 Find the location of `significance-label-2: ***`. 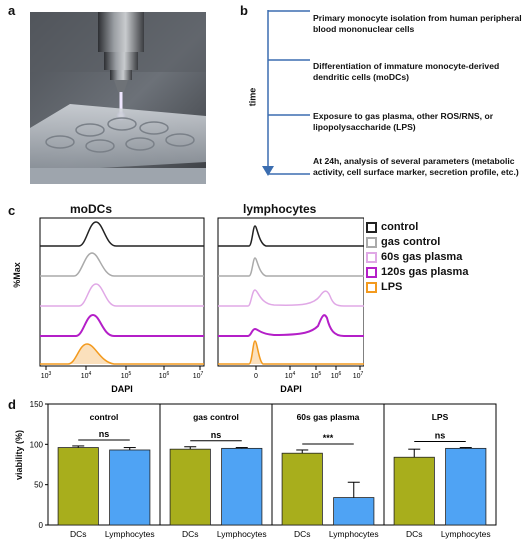

significance-label-2: *** is located at coordinates (328, 438).